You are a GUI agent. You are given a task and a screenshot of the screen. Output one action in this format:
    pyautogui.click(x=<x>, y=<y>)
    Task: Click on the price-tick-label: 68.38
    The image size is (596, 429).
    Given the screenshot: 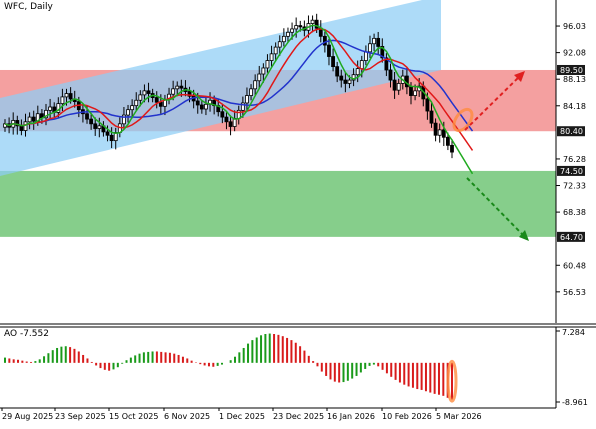 What is the action you would take?
    pyautogui.click(x=574, y=212)
    